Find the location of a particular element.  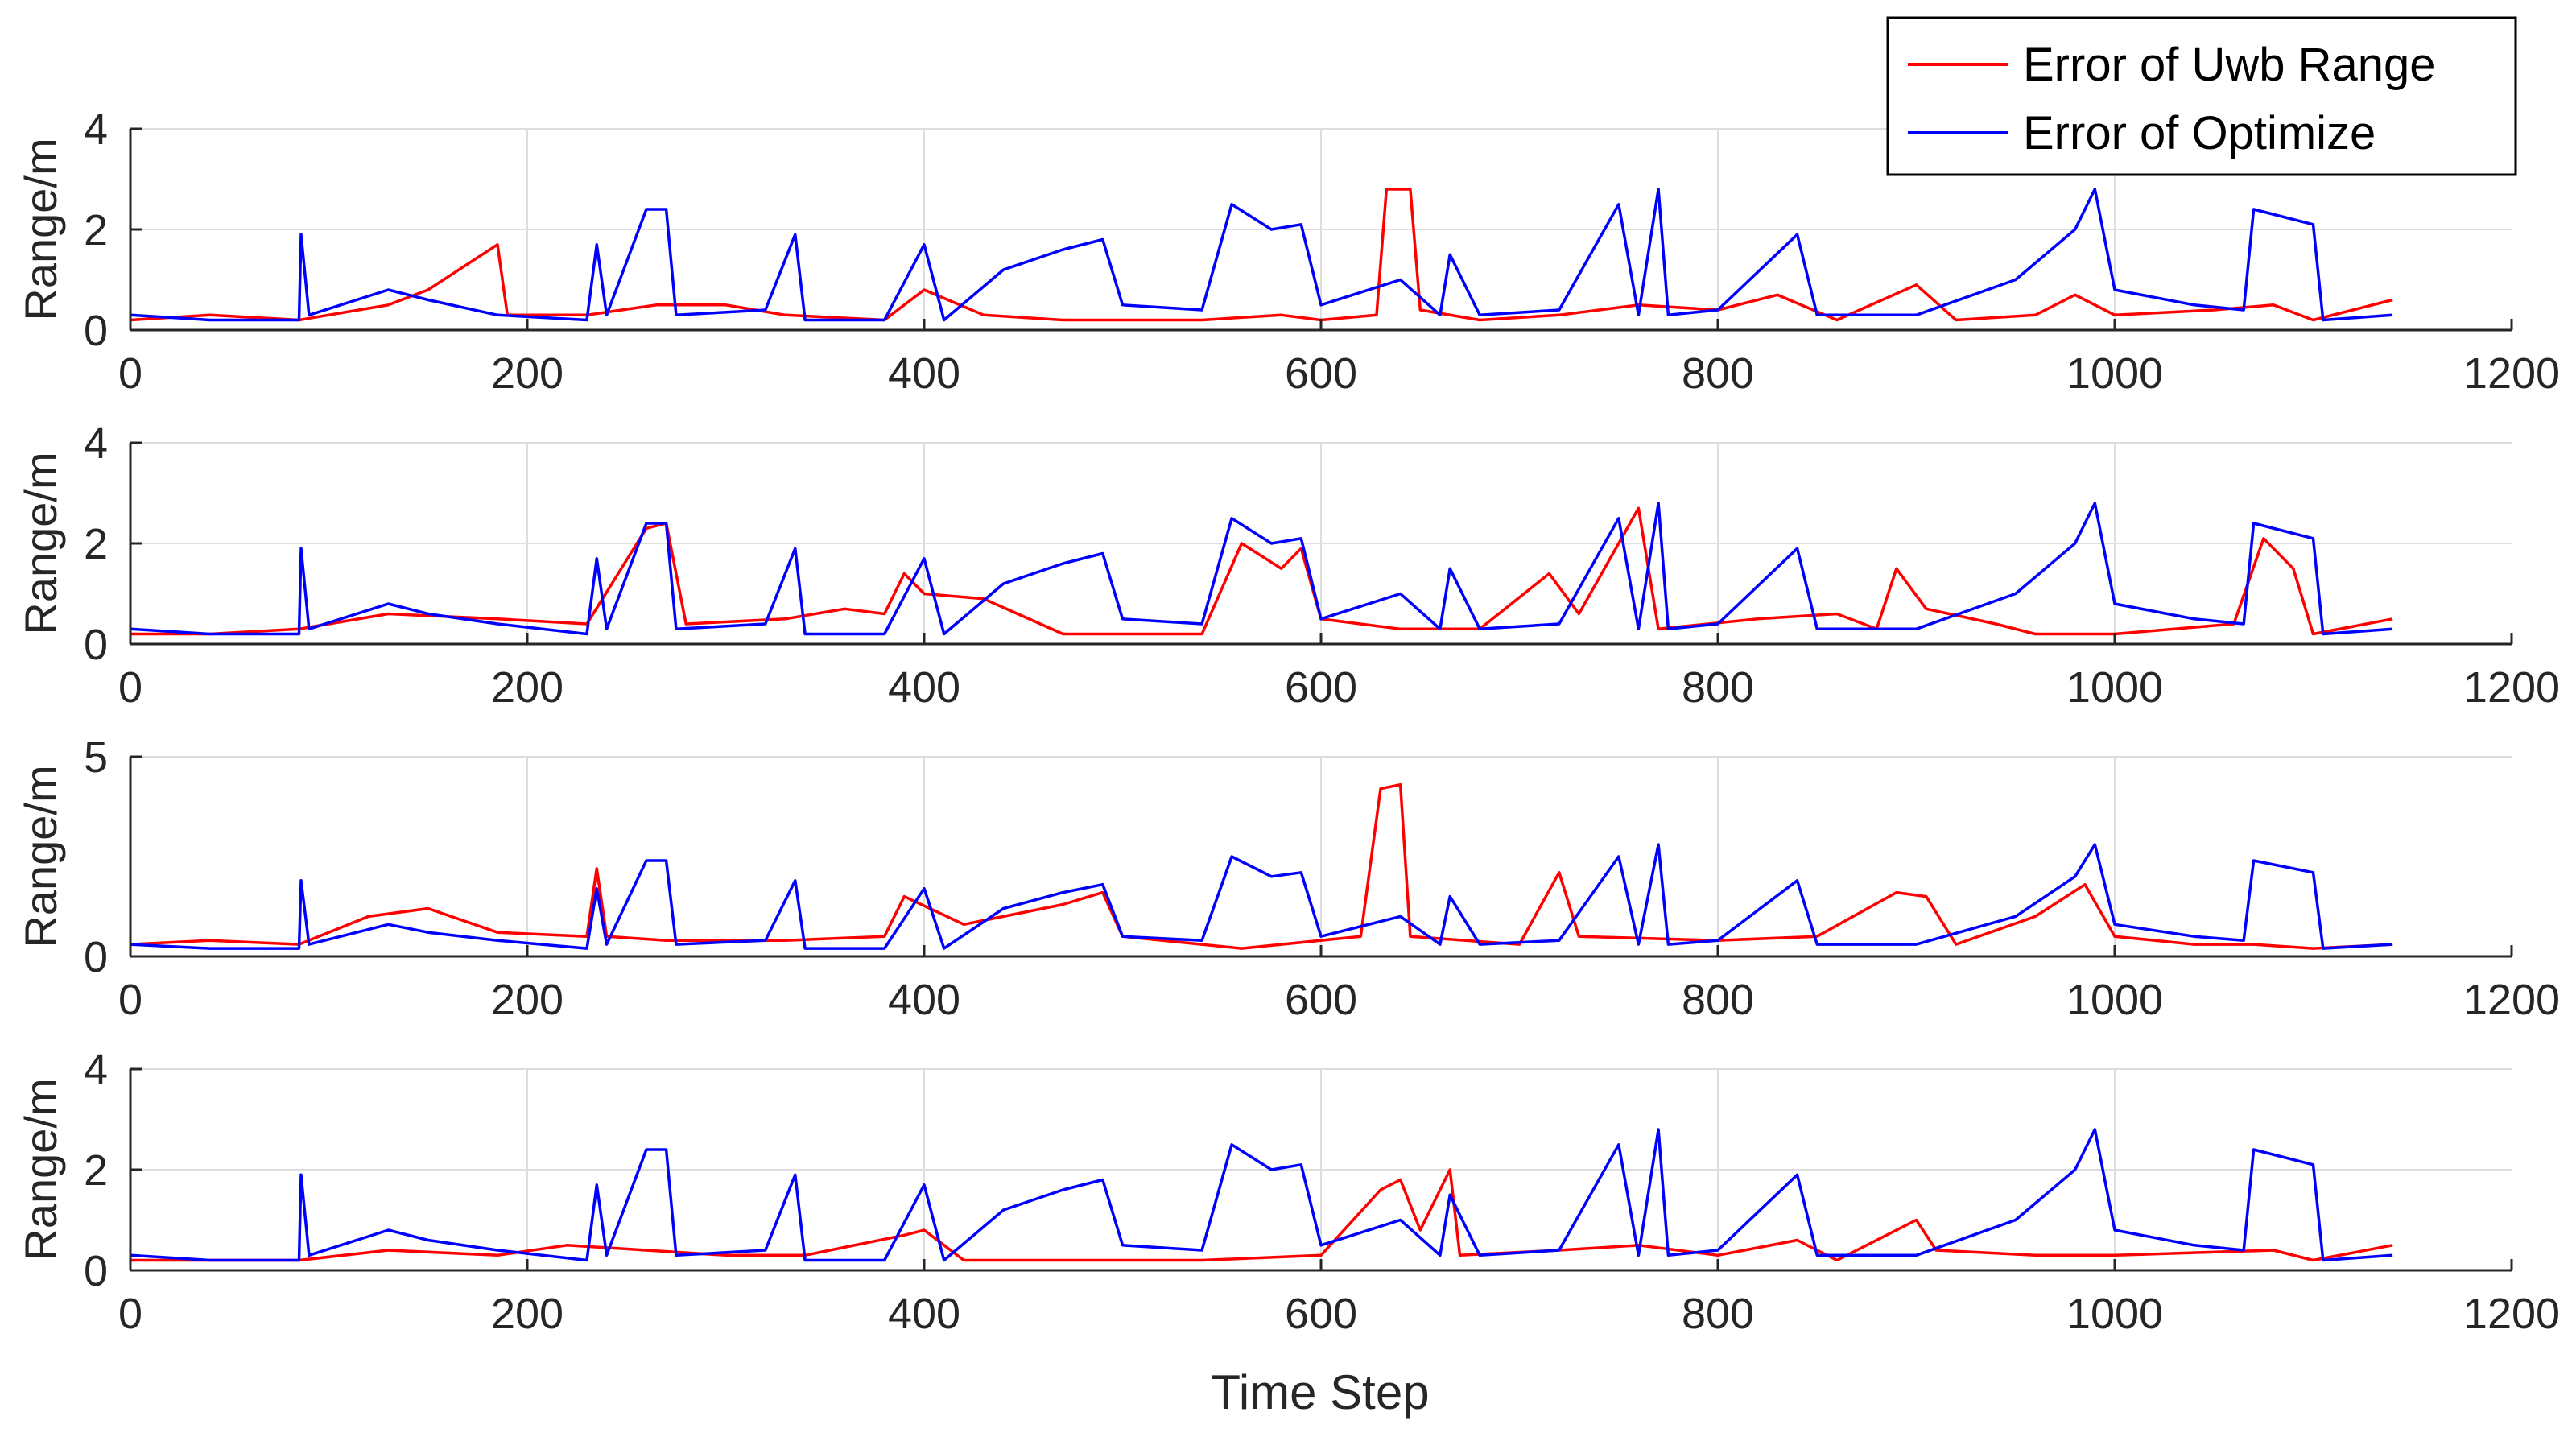

x-axis-label: Time Step is located at coordinates (1320, 1392).